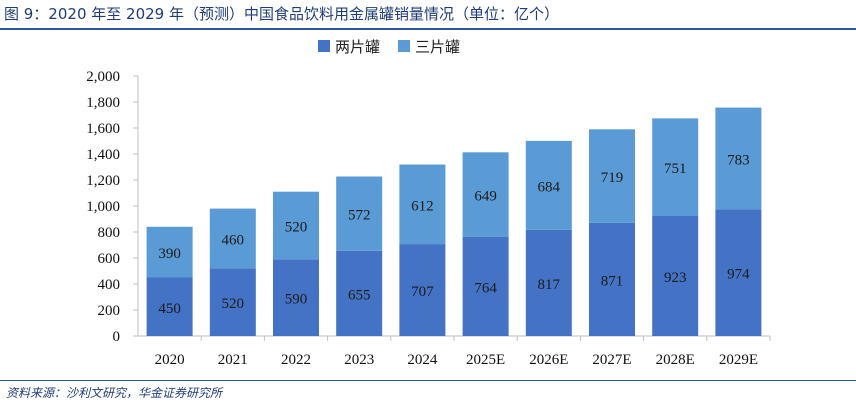 This screenshot has width=856, height=408. What do you see at coordinates (233, 360) in the screenshot?
I see `x-tick-label: 2021` at bounding box center [233, 360].